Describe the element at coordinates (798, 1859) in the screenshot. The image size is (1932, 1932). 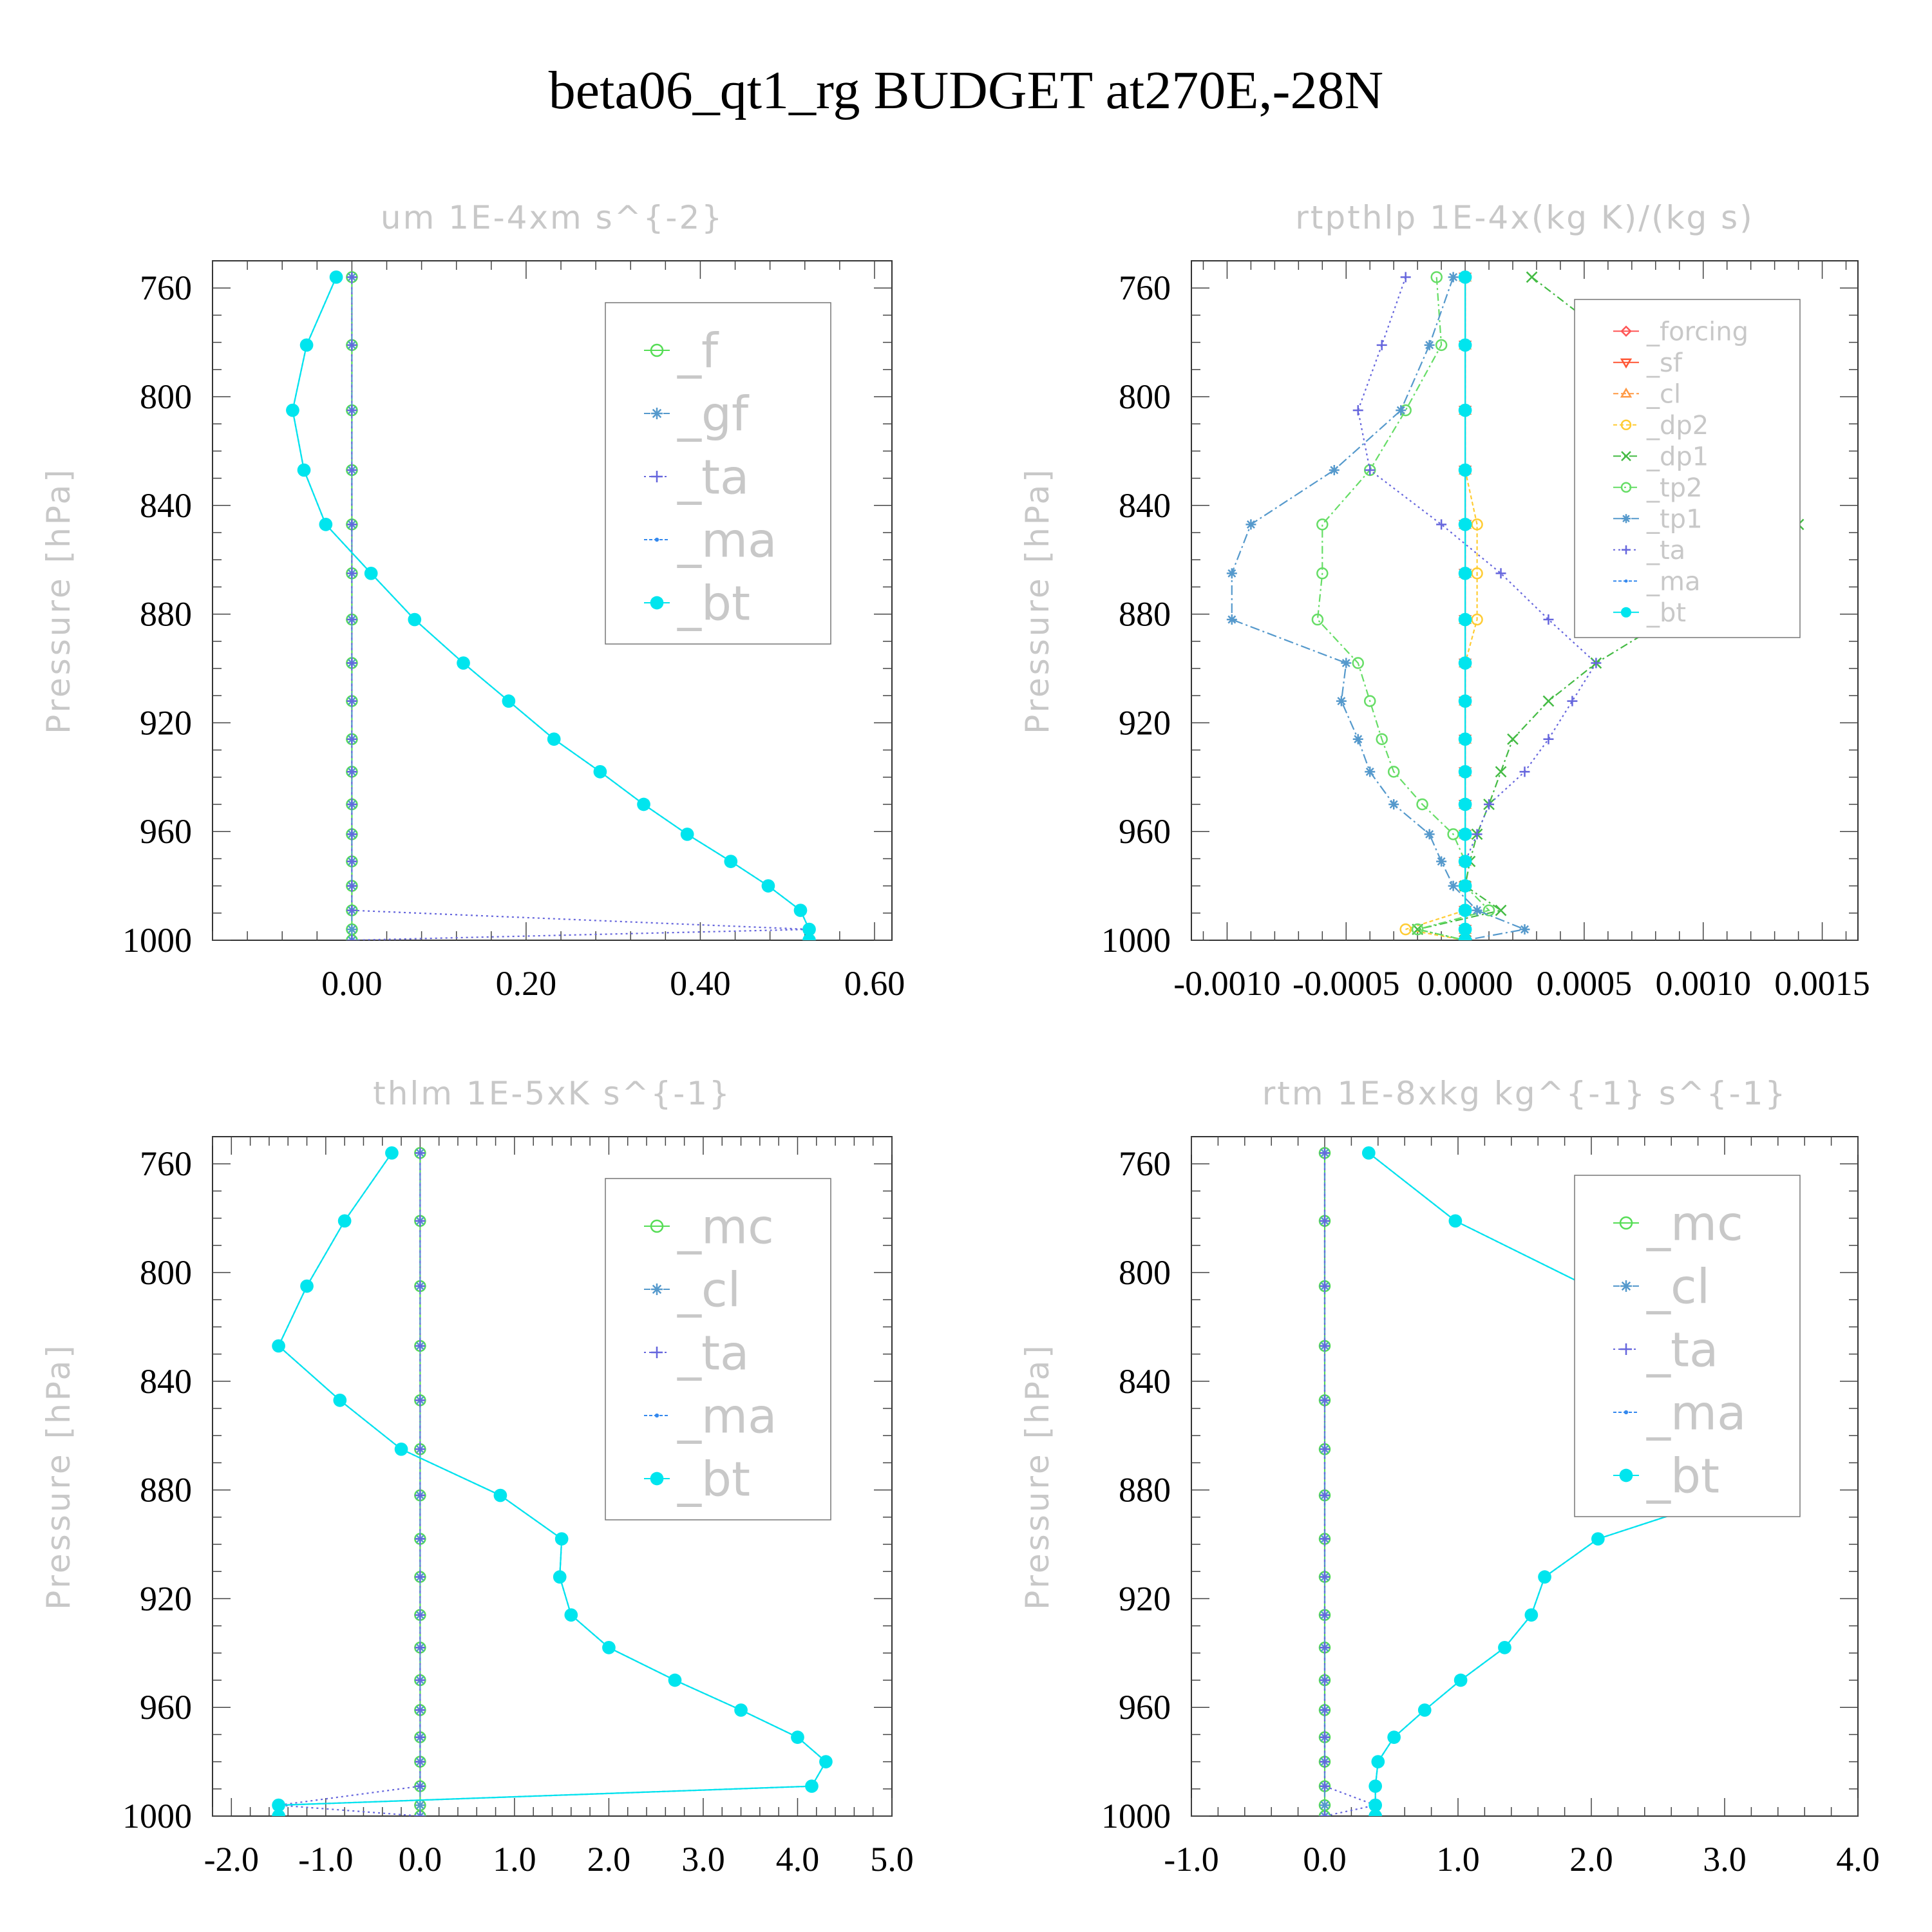
I see `x-tick-label: 4.0` at that location.